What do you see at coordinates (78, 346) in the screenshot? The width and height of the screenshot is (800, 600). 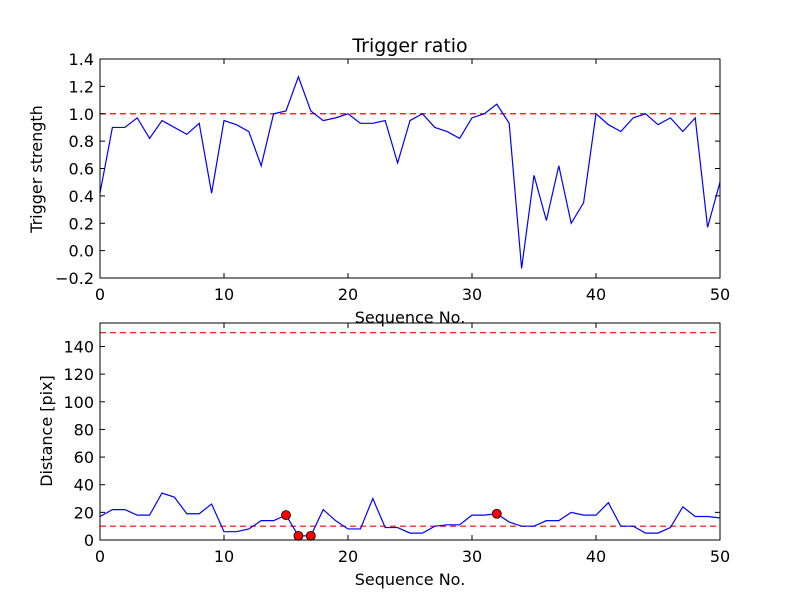 I see `y-tick-label: 140` at bounding box center [78, 346].